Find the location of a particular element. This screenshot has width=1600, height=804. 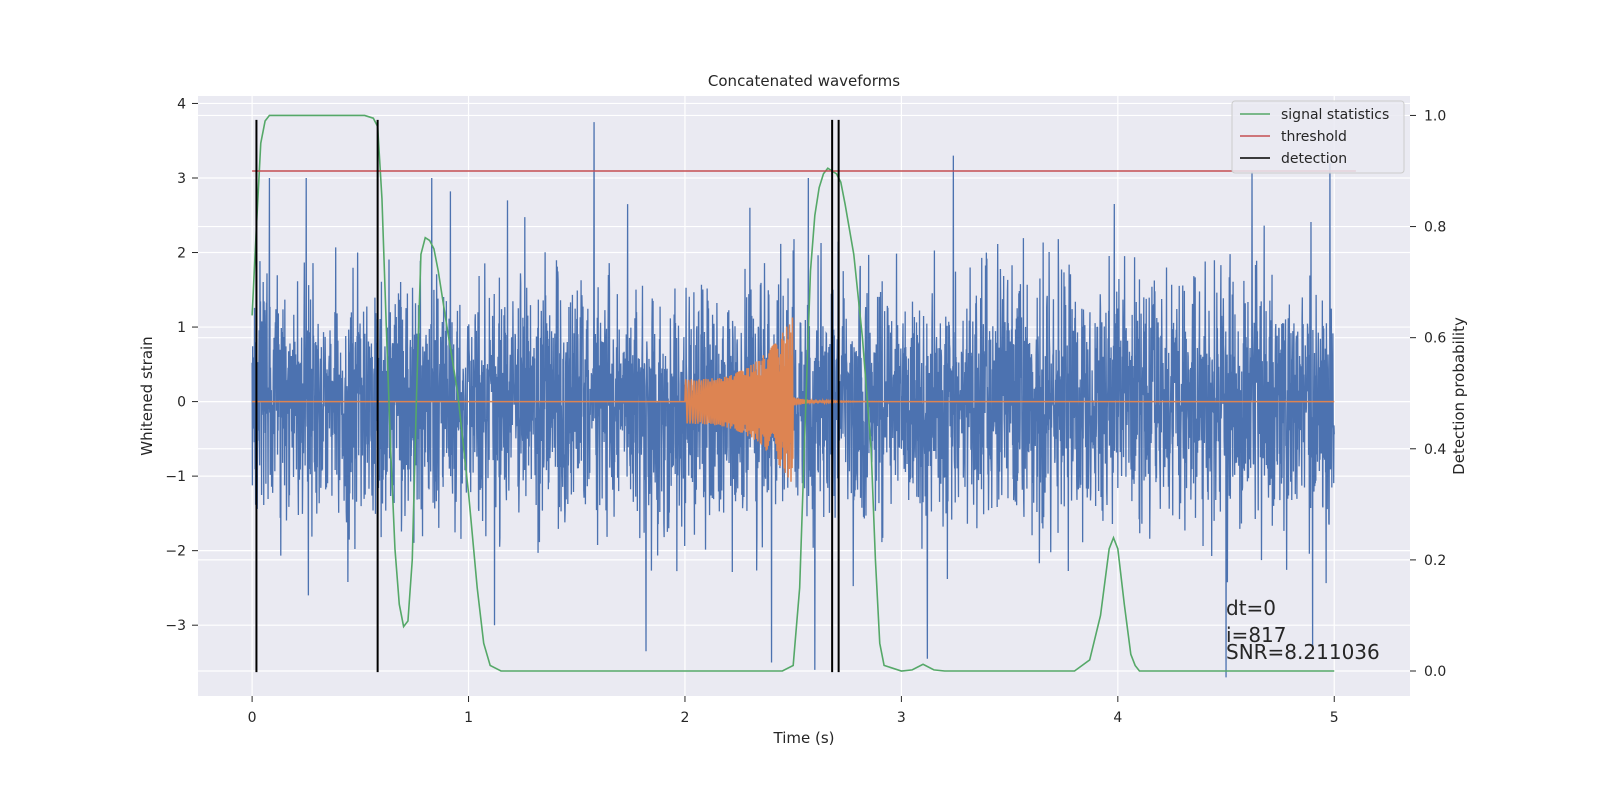

y-tick-label-left: −2 is located at coordinates (175, 552).